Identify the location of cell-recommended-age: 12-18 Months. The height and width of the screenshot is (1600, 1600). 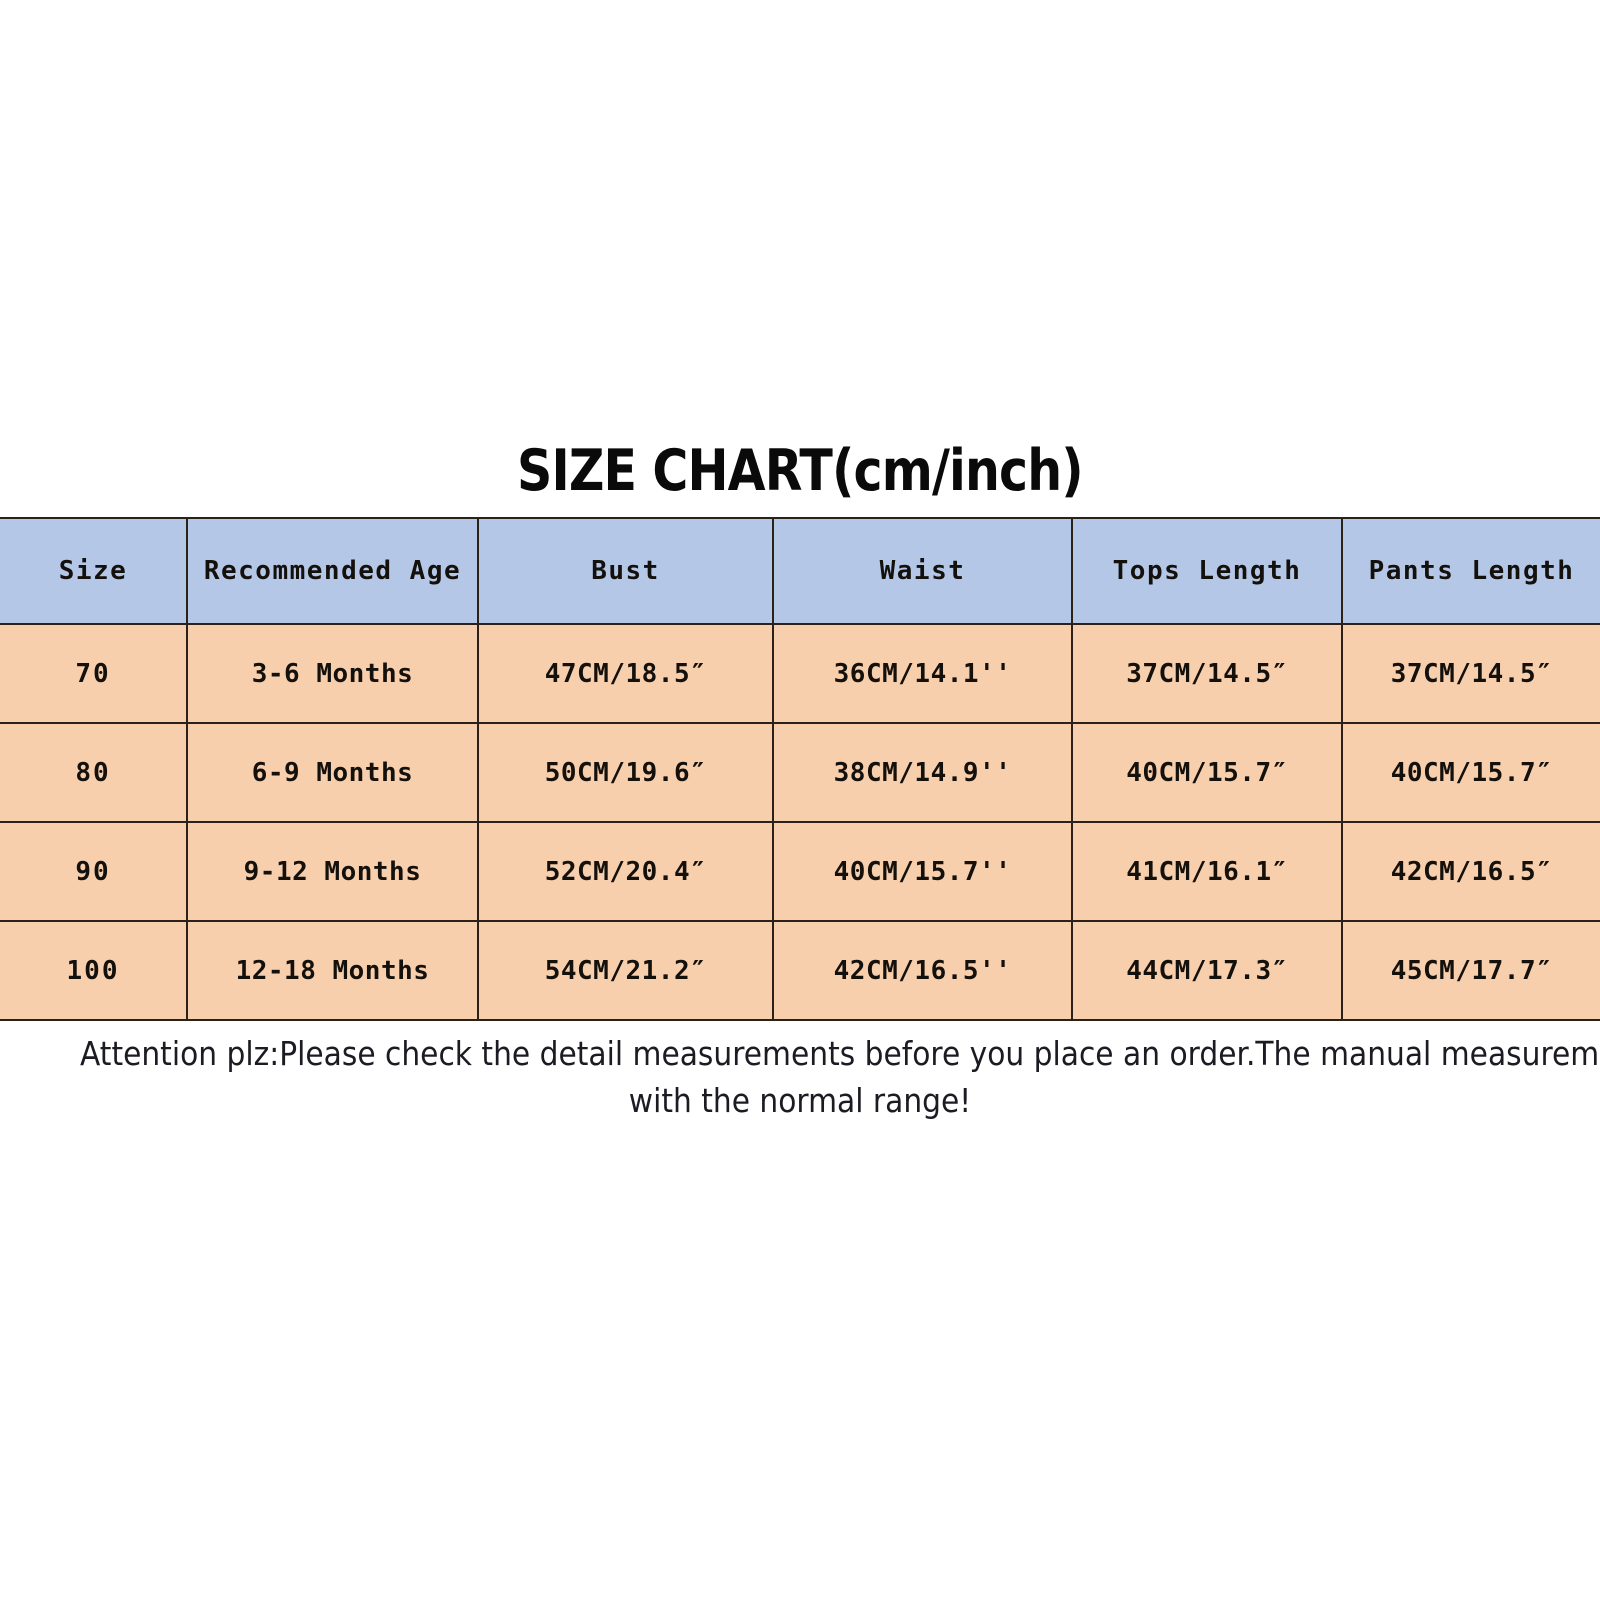
(332, 970).